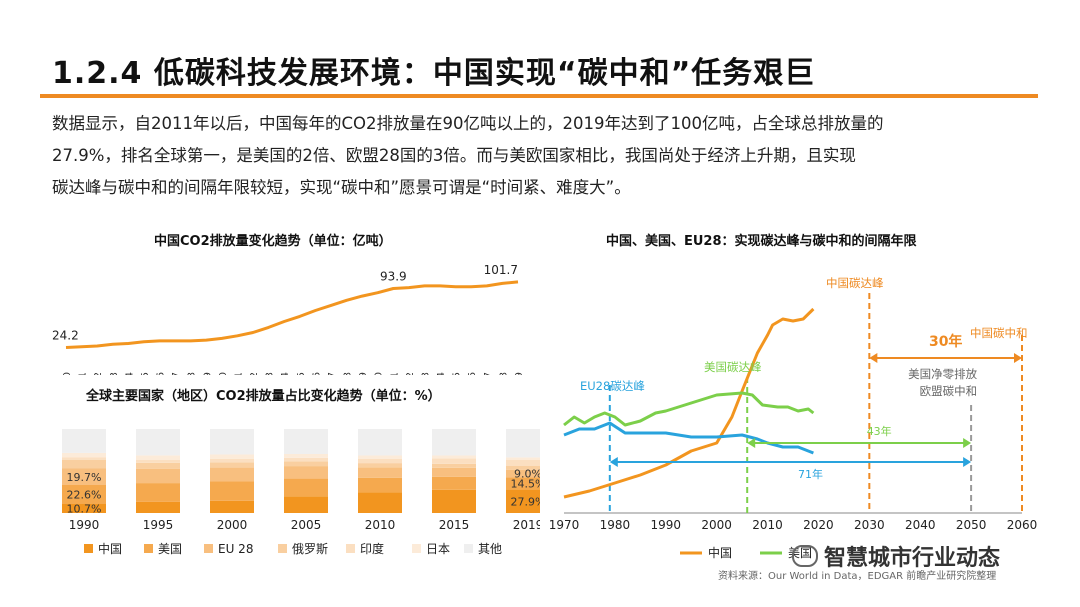 The height and width of the screenshot is (607, 1080). I want to click on milestone-label: 美国碳达峰, so click(733, 367).